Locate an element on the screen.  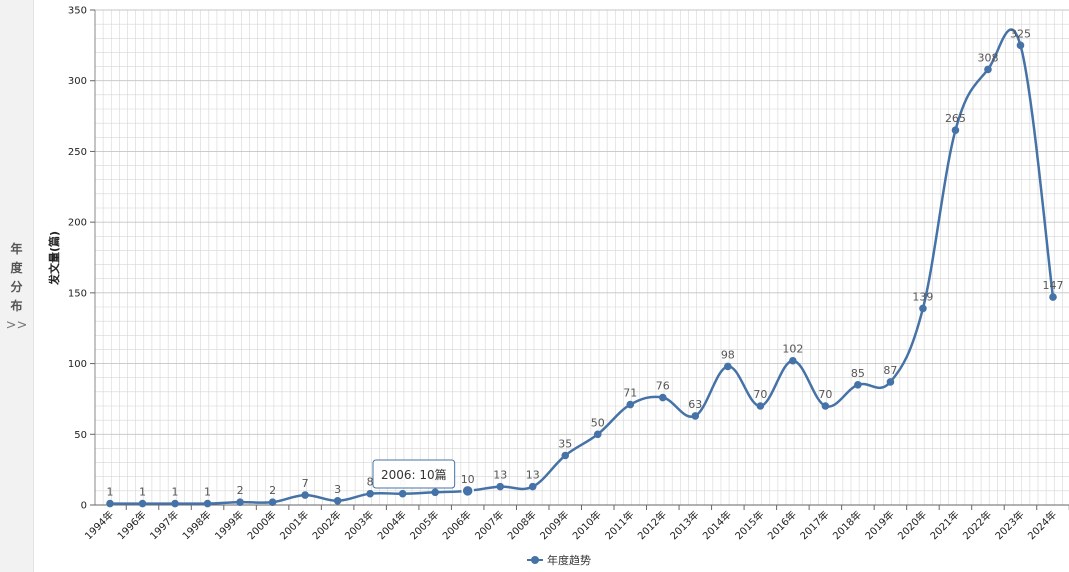
x-tick-label: 2007年 is located at coordinates (489, 525).